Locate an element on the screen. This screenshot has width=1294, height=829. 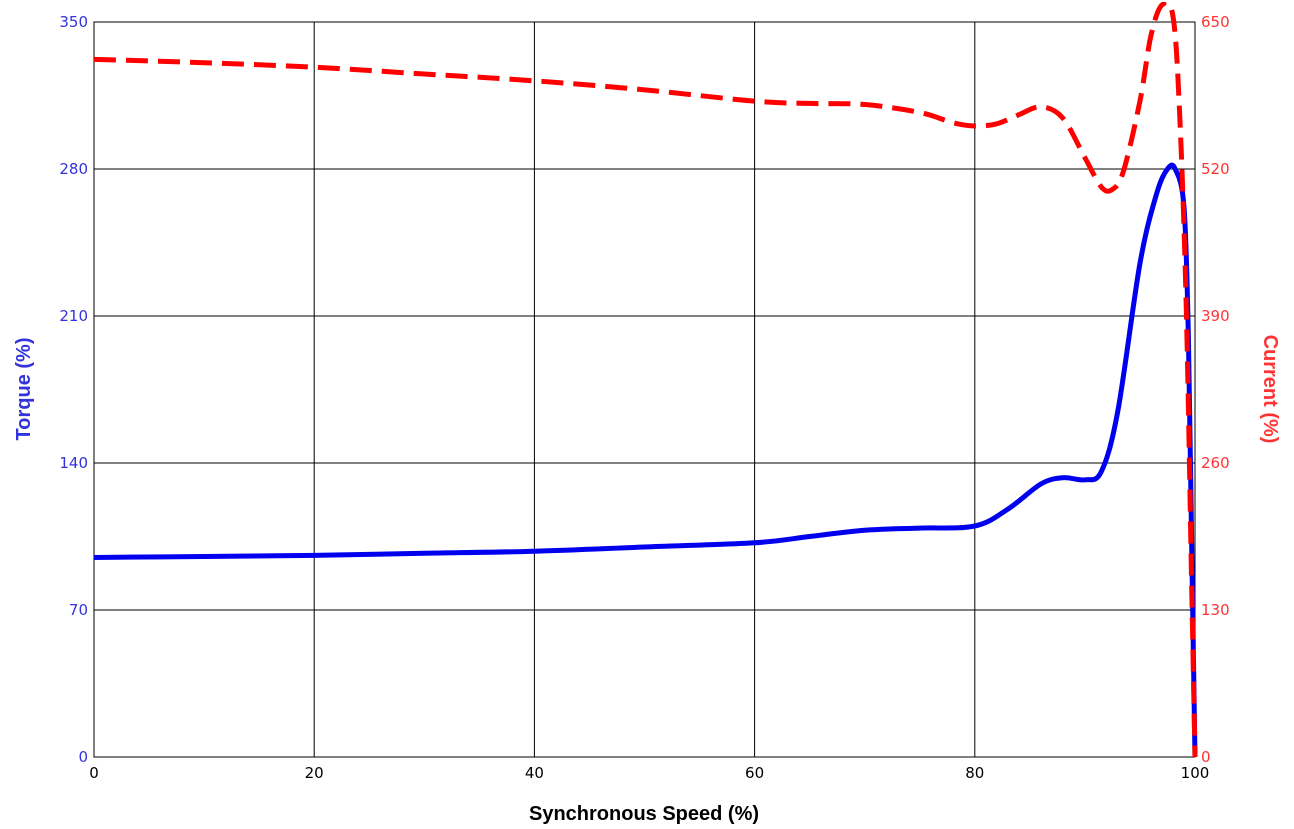
left-y-axis-title: Torque (%) is located at coordinates (24, 389).